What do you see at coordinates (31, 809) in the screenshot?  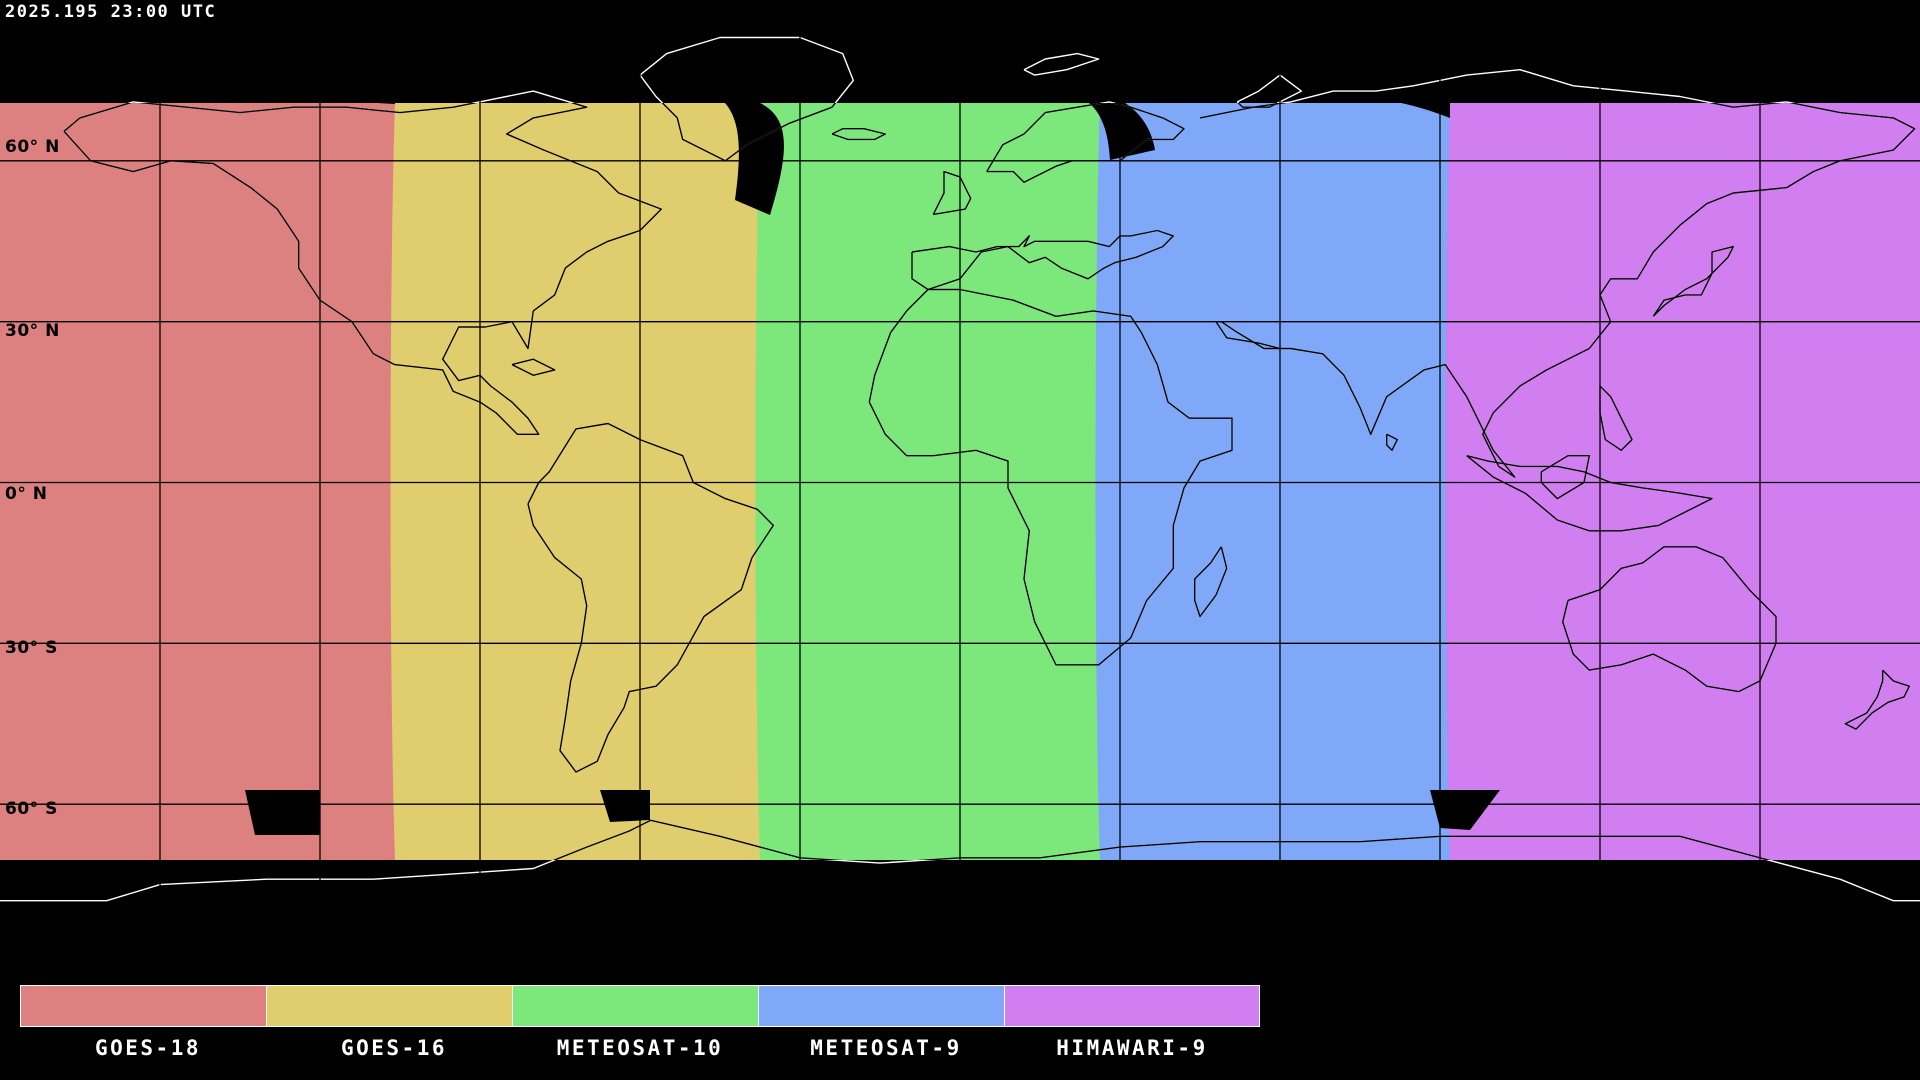 I see `latitude-label-4: 60° S` at bounding box center [31, 809].